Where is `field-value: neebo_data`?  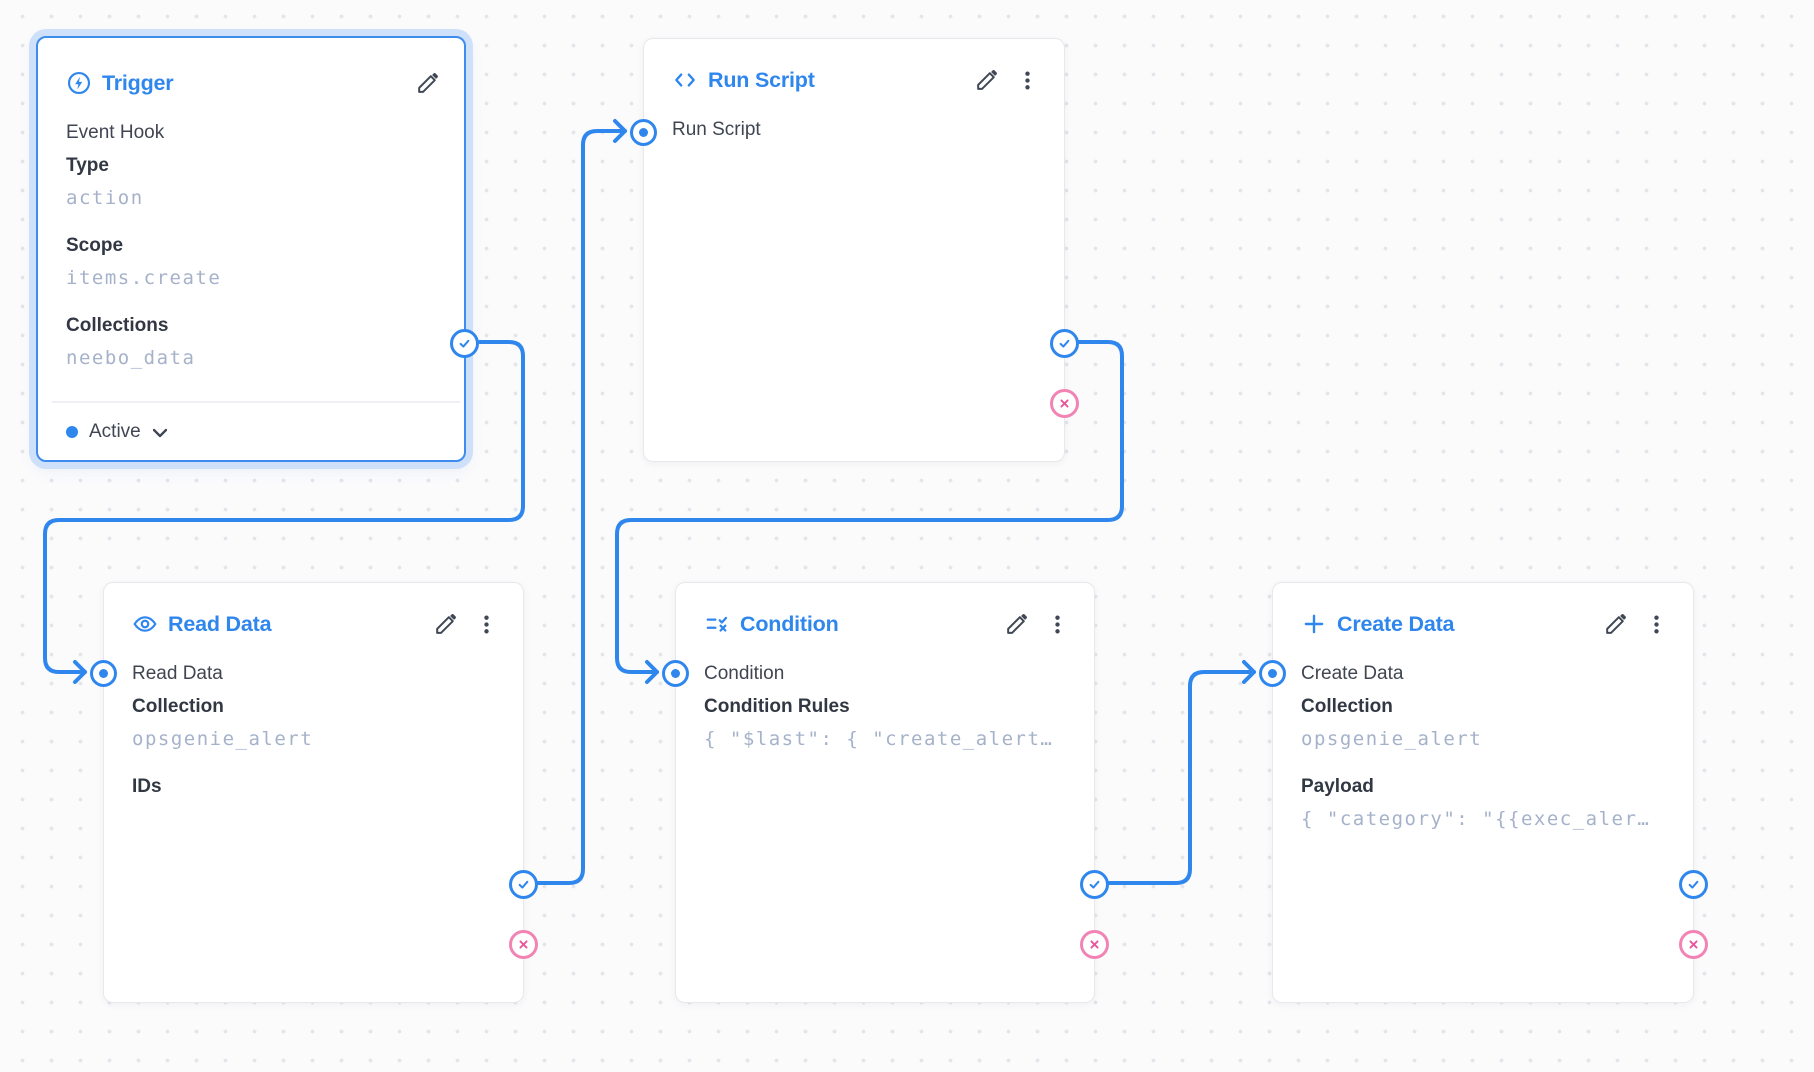
field-value: neebo_data is located at coordinates (131, 358).